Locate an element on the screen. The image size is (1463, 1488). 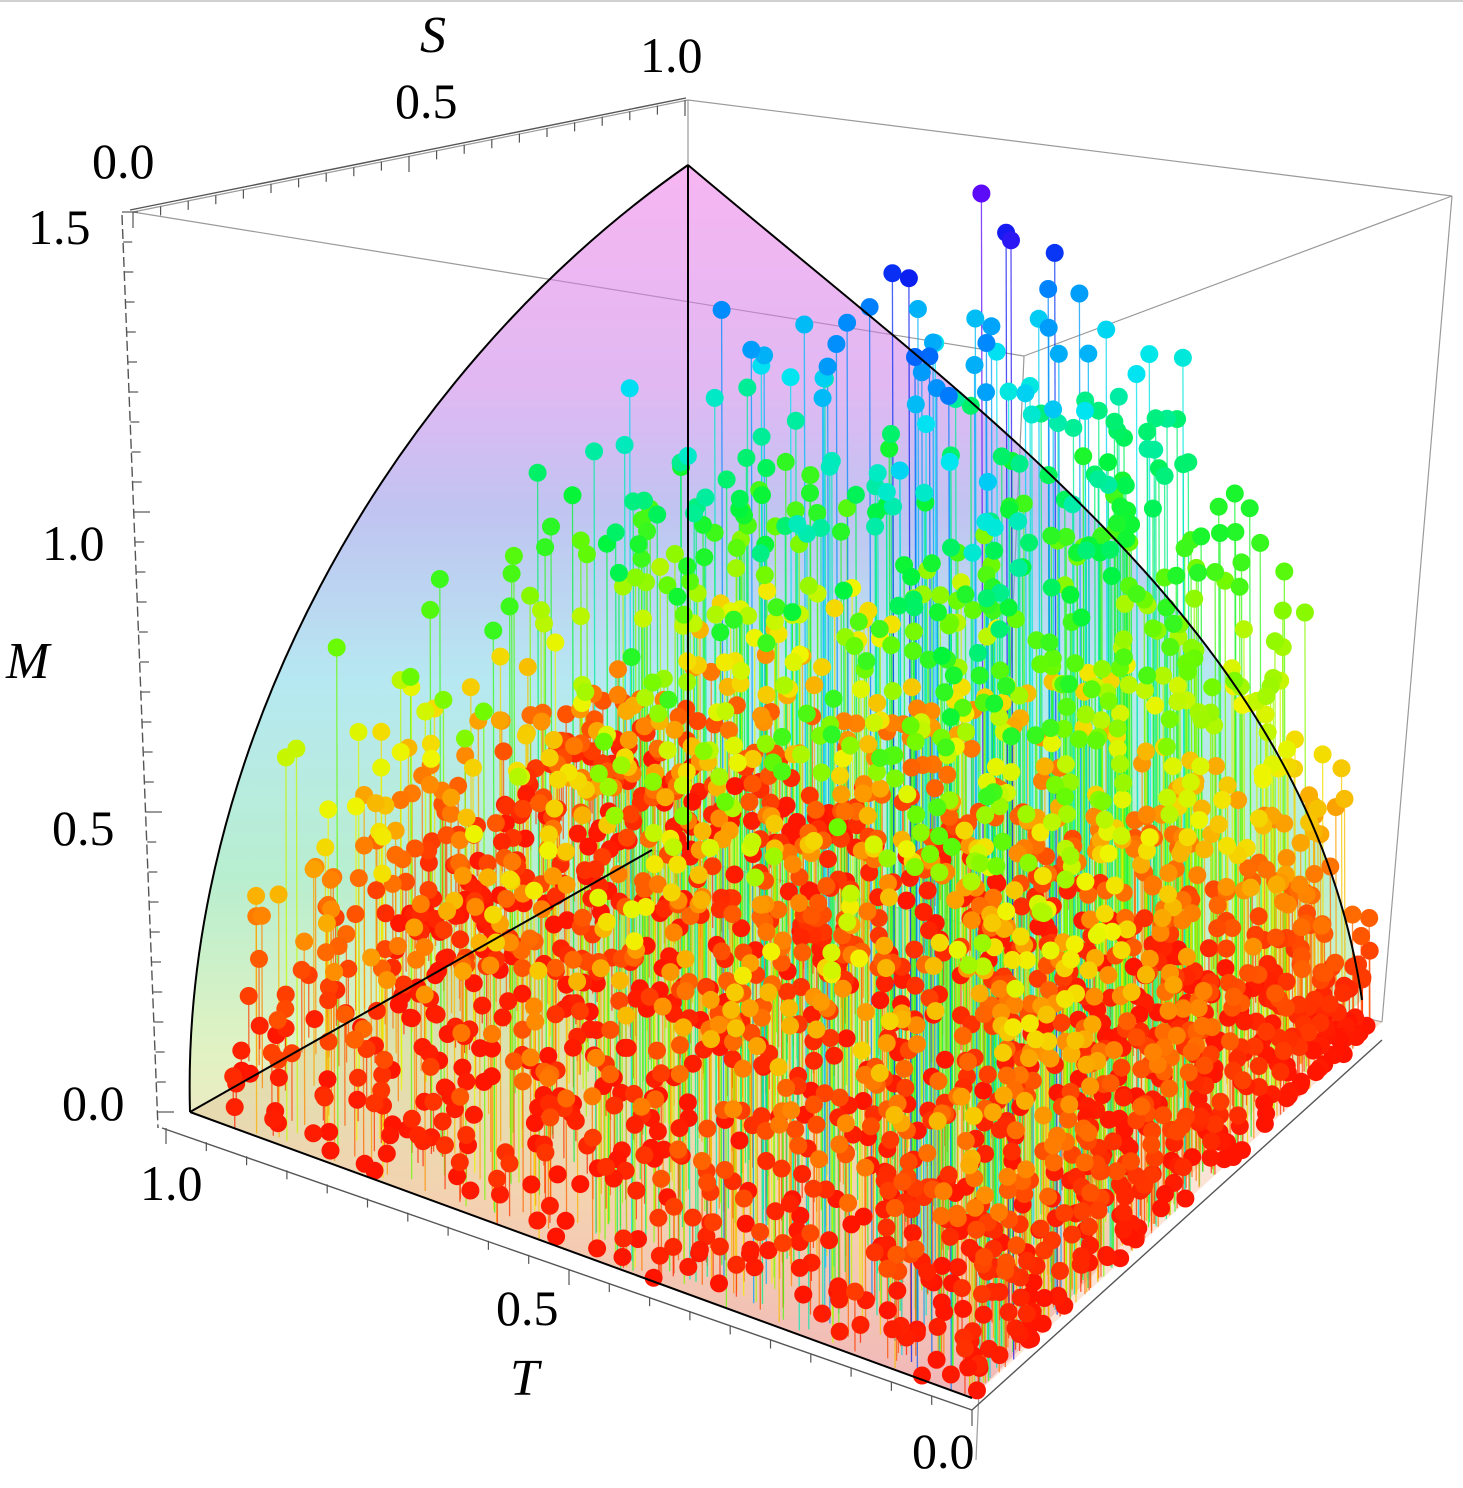
m-tick-label-1: 1.0 is located at coordinates (73, 543).